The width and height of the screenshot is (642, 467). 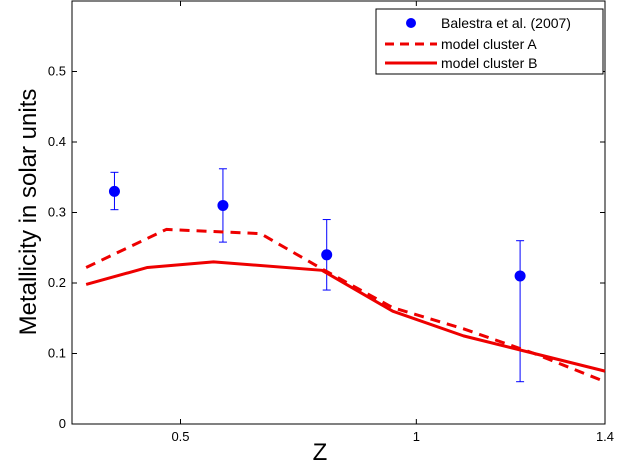 I want to click on y-tick-label: 0.3, so click(x=57, y=212).